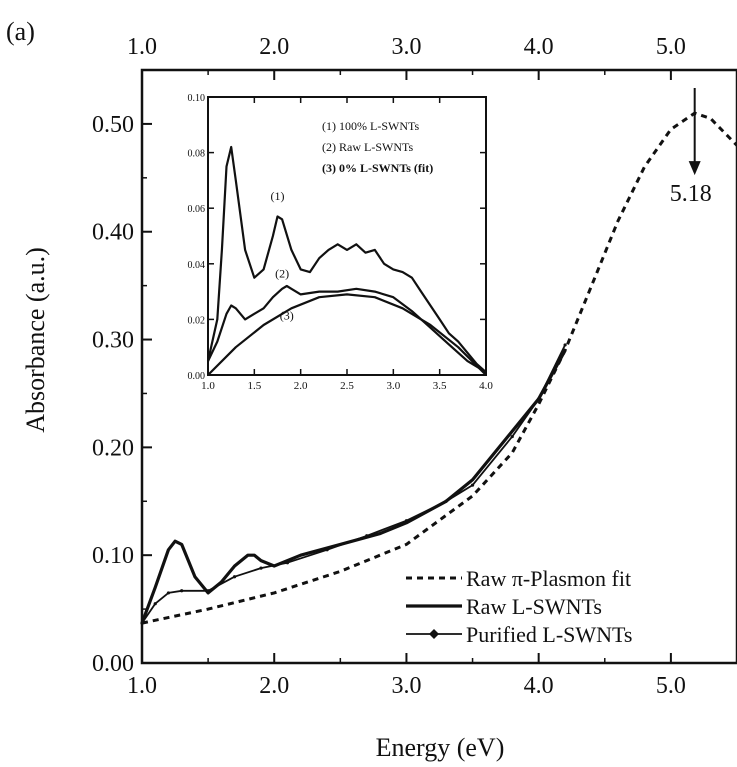  What do you see at coordinates (113, 664) in the screenshot?
I see `y-tick-label: 0.00` at bounding box center [113, 664].